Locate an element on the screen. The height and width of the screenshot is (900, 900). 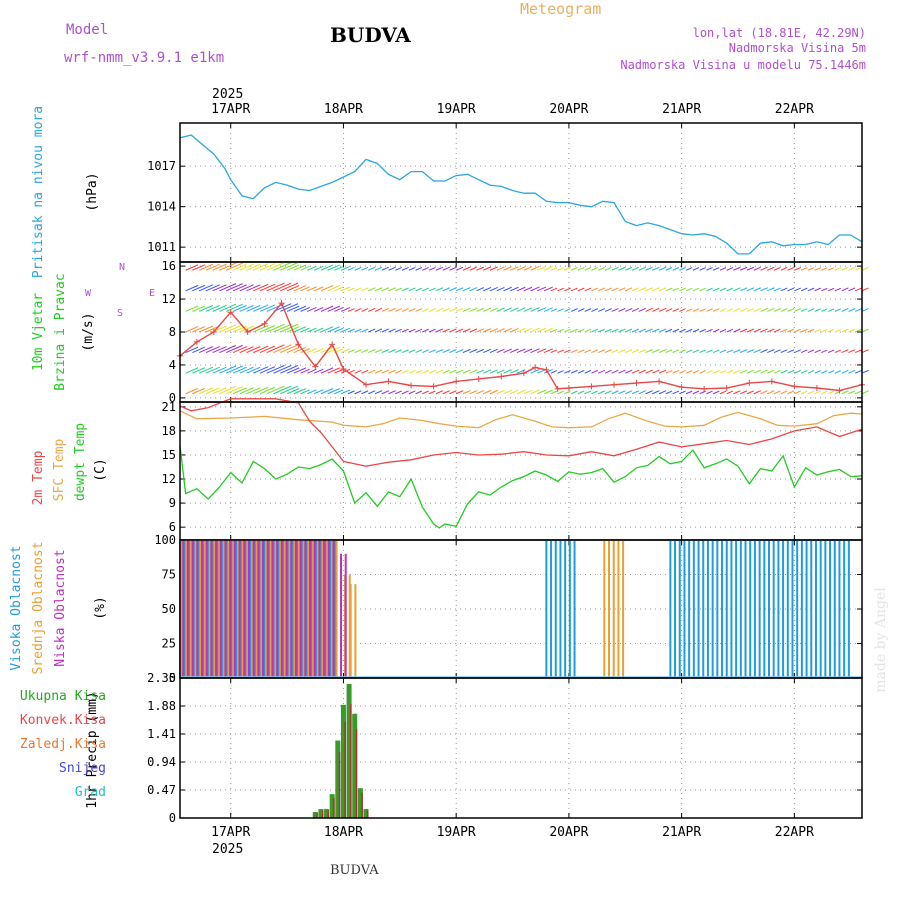
temp2m-line is located at coordinates (521, 432).